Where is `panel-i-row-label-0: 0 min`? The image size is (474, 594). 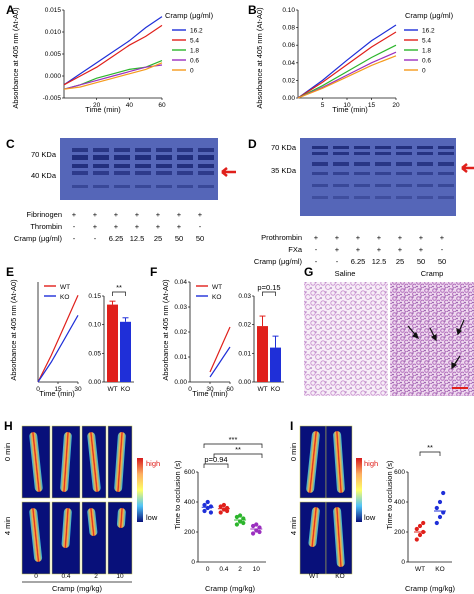 panel-i-row-label-0: 0 min is located at coordinates (293, 452).